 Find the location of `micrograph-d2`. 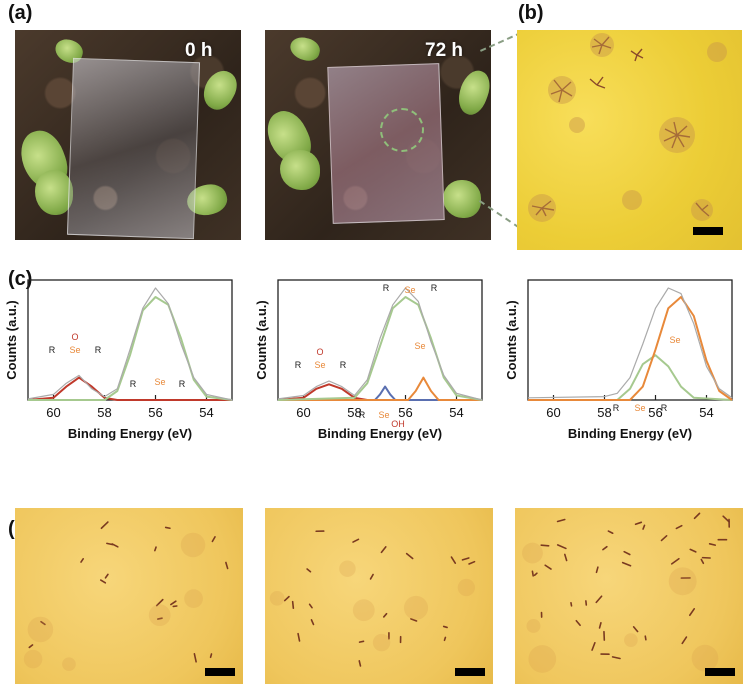

micrograph-d2 is located at coordinates (379, 596).